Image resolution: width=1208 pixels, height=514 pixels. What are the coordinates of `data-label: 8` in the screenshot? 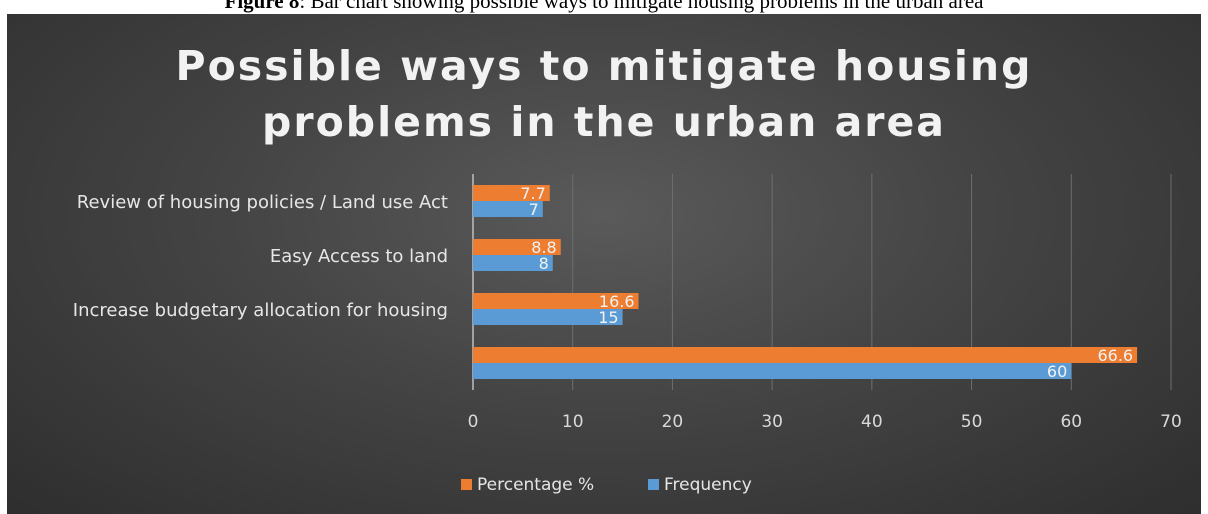 It's located at (544, 263).